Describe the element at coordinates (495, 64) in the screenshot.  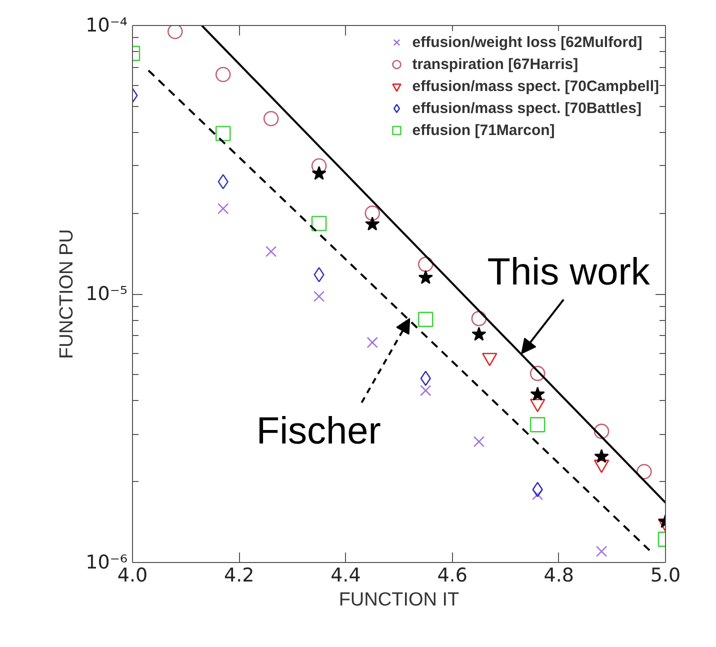
I see `legend-label: transpiration [67Harris]` at that location.